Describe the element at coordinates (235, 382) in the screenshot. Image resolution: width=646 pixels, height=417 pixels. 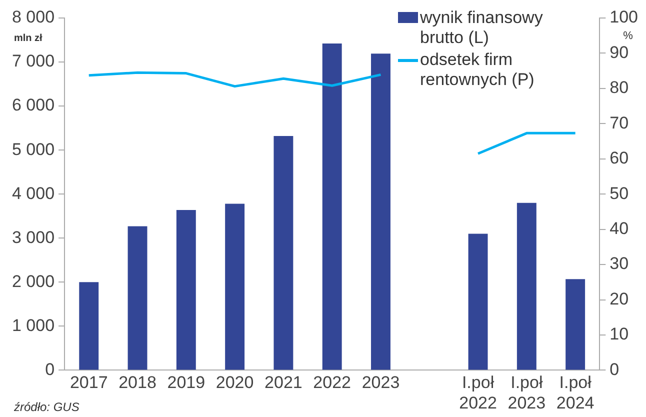
I see `x-tick-label: 2020` at that location.